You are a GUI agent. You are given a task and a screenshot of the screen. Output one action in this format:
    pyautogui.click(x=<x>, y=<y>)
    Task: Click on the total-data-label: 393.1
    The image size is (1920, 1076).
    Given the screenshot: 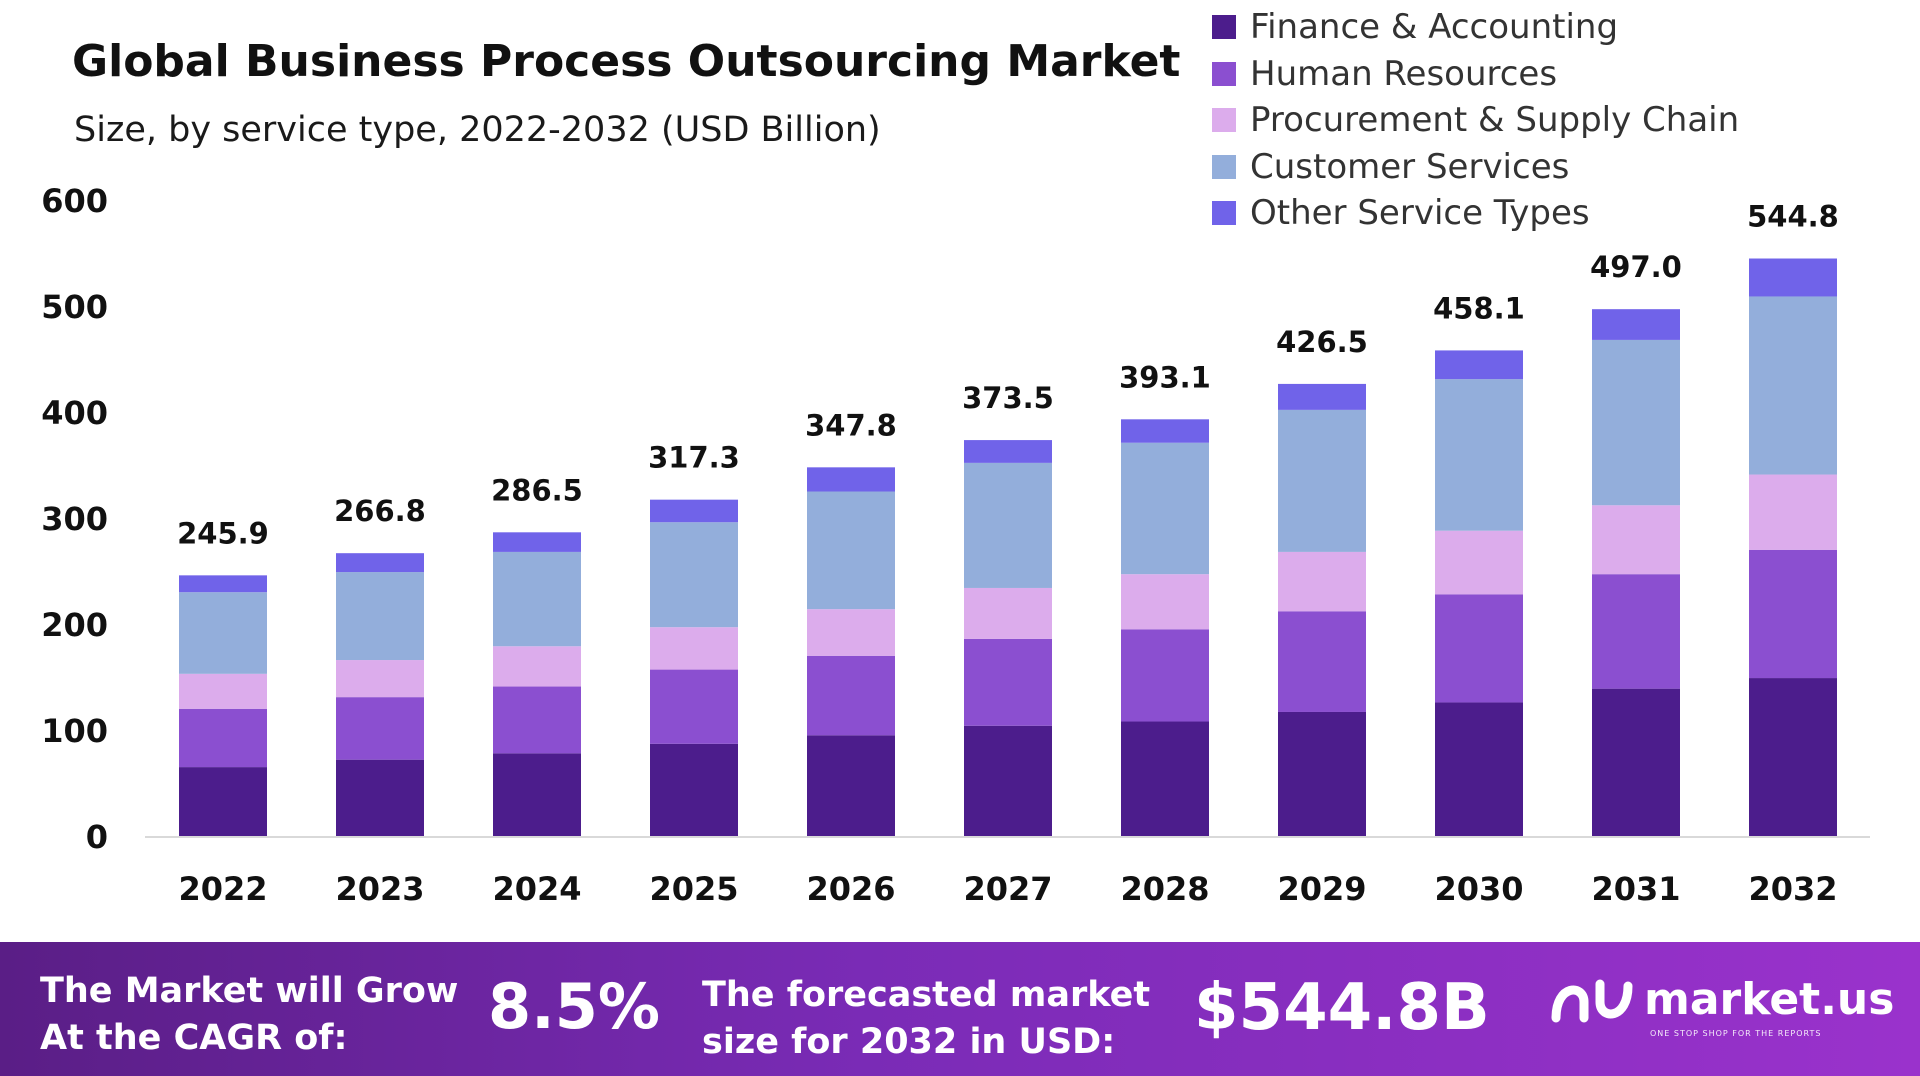 What is the action you would take?
    pyautogui.click(x=1165, y=377)
    